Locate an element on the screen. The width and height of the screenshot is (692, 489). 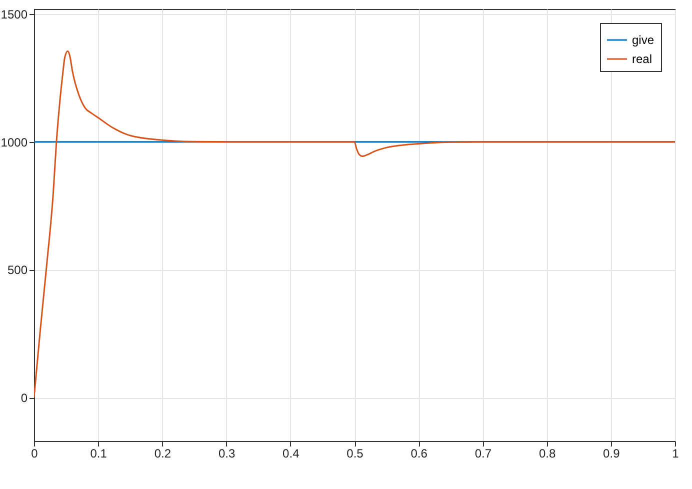
x-tick-label: 0.4 is located at coordinates (291, 453).